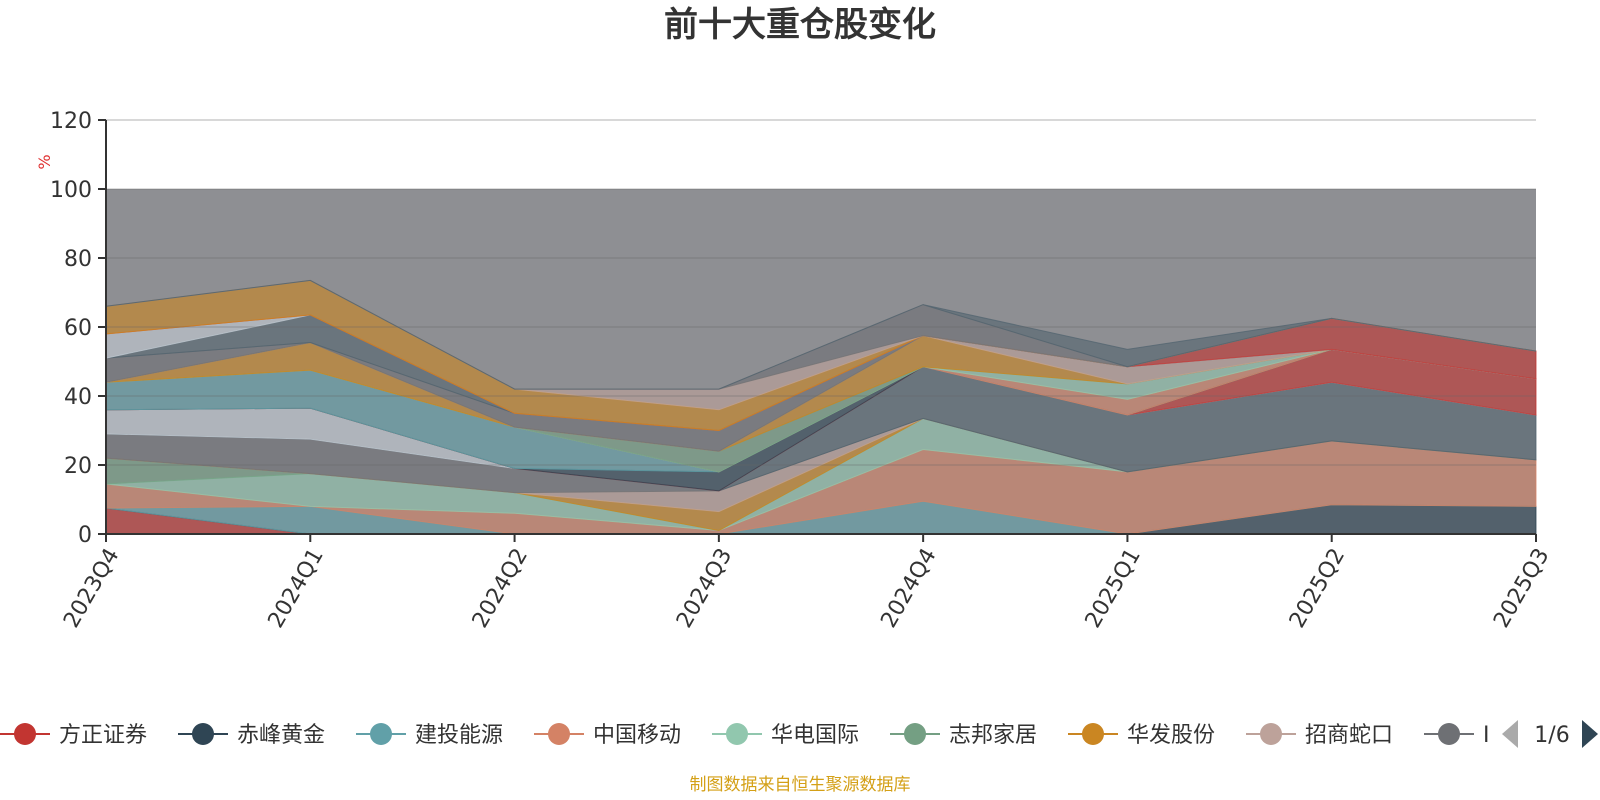  I want to click on x-tick-label: 2024Q2, so click(500, 588).